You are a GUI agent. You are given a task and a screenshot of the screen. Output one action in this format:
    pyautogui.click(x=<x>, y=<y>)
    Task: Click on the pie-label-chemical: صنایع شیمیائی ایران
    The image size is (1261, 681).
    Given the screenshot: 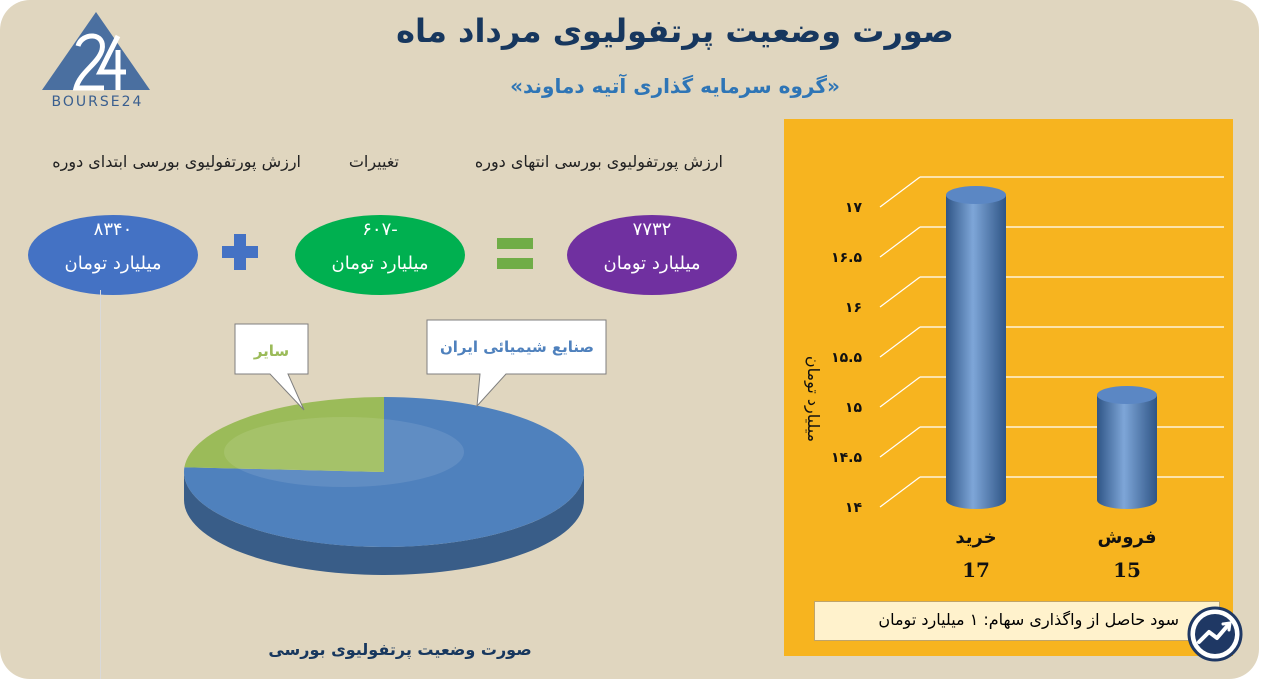 What is the action you would take?
    pyautogui.click(x=517, y=347)
    